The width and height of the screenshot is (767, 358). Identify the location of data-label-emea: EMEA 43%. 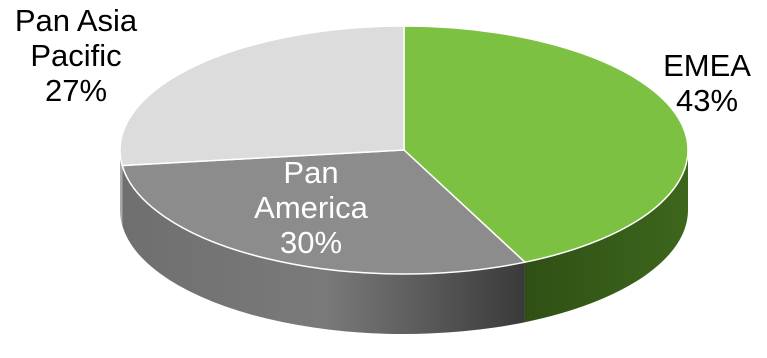
(707, 83).